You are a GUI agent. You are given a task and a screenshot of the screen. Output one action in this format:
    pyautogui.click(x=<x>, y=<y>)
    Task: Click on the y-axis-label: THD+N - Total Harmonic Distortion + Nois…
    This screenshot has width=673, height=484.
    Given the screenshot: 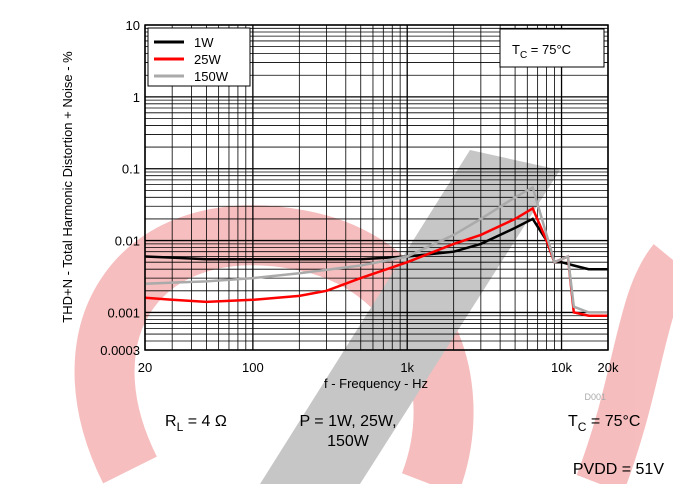 What is the action you would take?
    pyautogui.click(x=67, y=187)
    